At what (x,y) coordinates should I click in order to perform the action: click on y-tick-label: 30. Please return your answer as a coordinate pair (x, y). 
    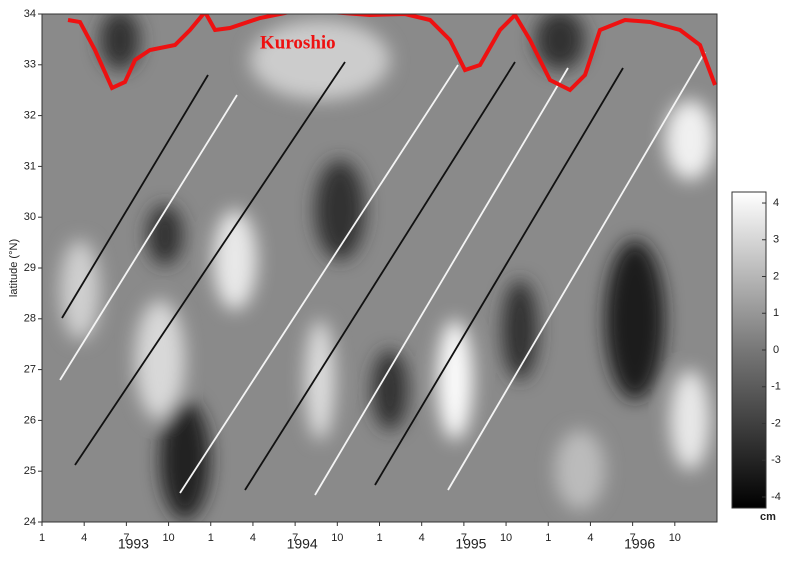
    Looking at the image, I should click on (30, 217).